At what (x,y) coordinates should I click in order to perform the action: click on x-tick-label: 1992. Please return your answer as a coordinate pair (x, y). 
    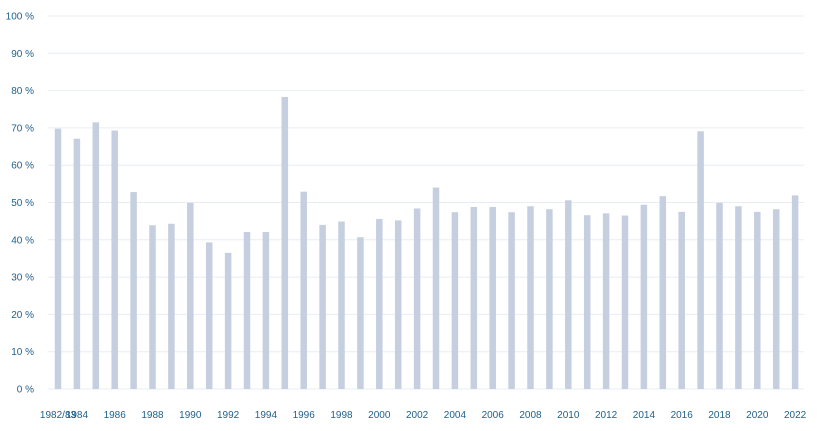
    Looking at the image, I should click on (228, 415).